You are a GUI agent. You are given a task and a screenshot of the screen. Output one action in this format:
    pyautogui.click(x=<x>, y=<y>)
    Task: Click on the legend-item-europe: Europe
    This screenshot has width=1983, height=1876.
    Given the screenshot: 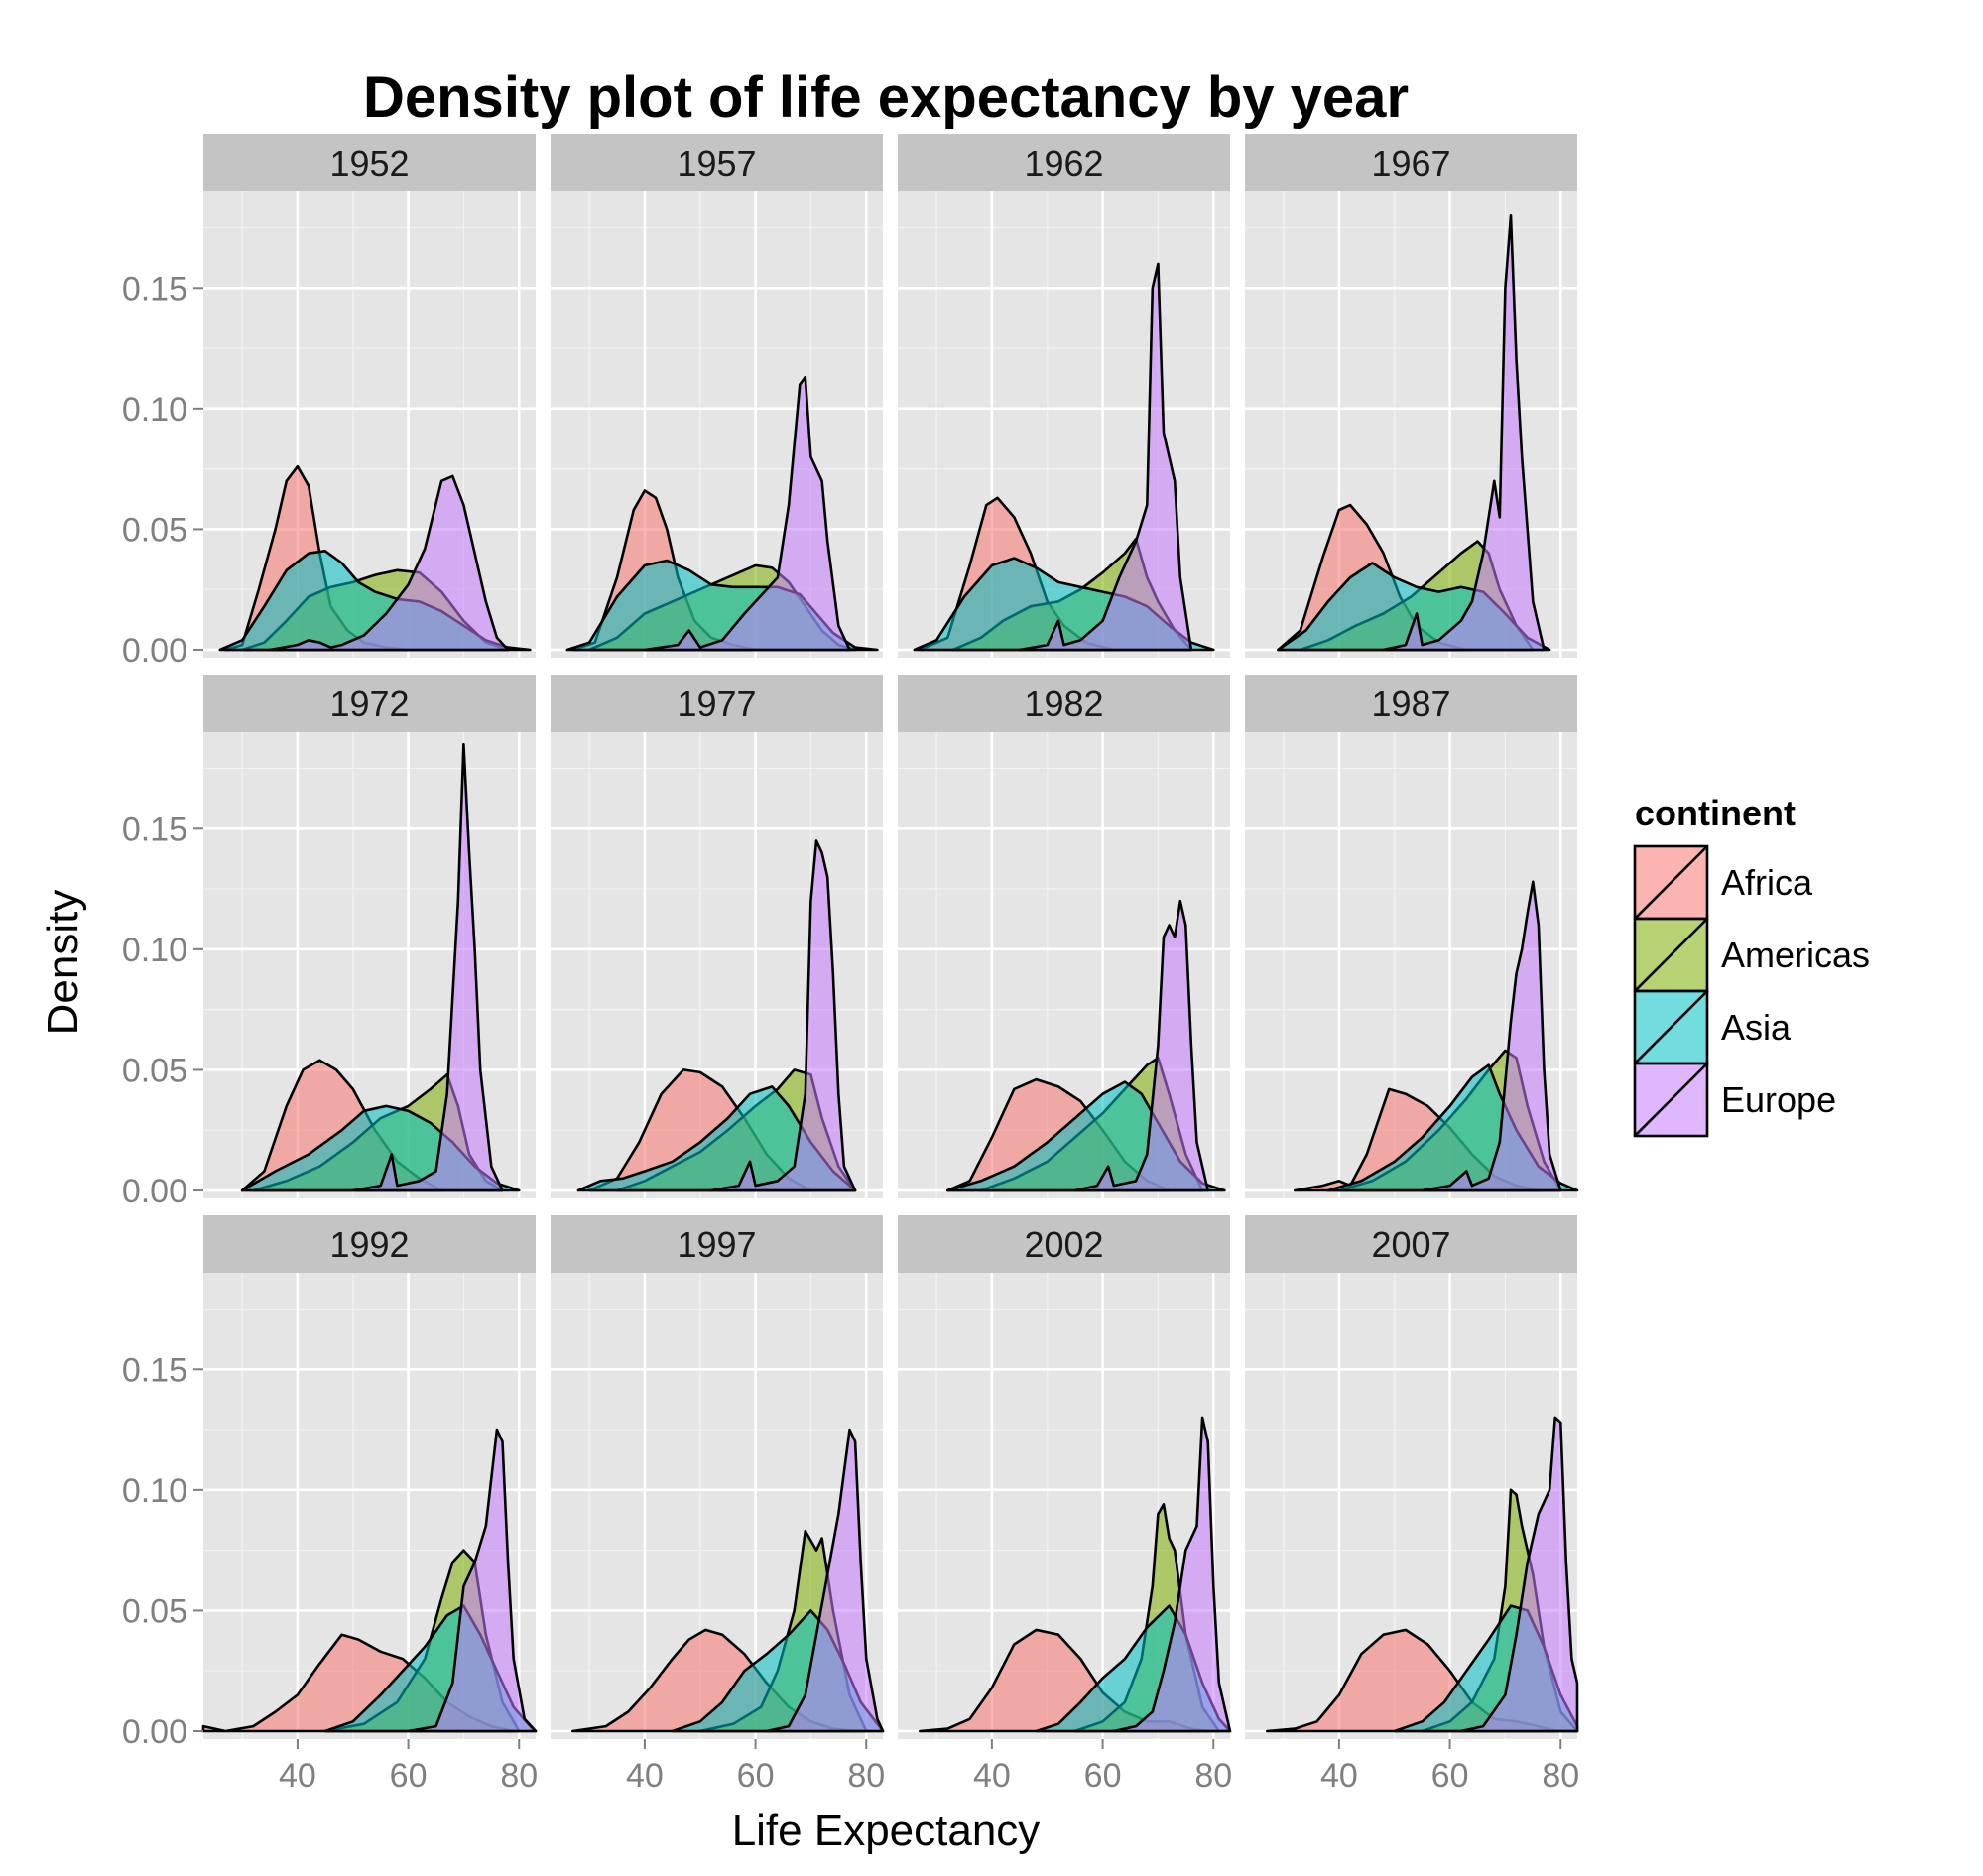 What is the action you would take?
    pyautogui.click(x=1735, y=1100)
    